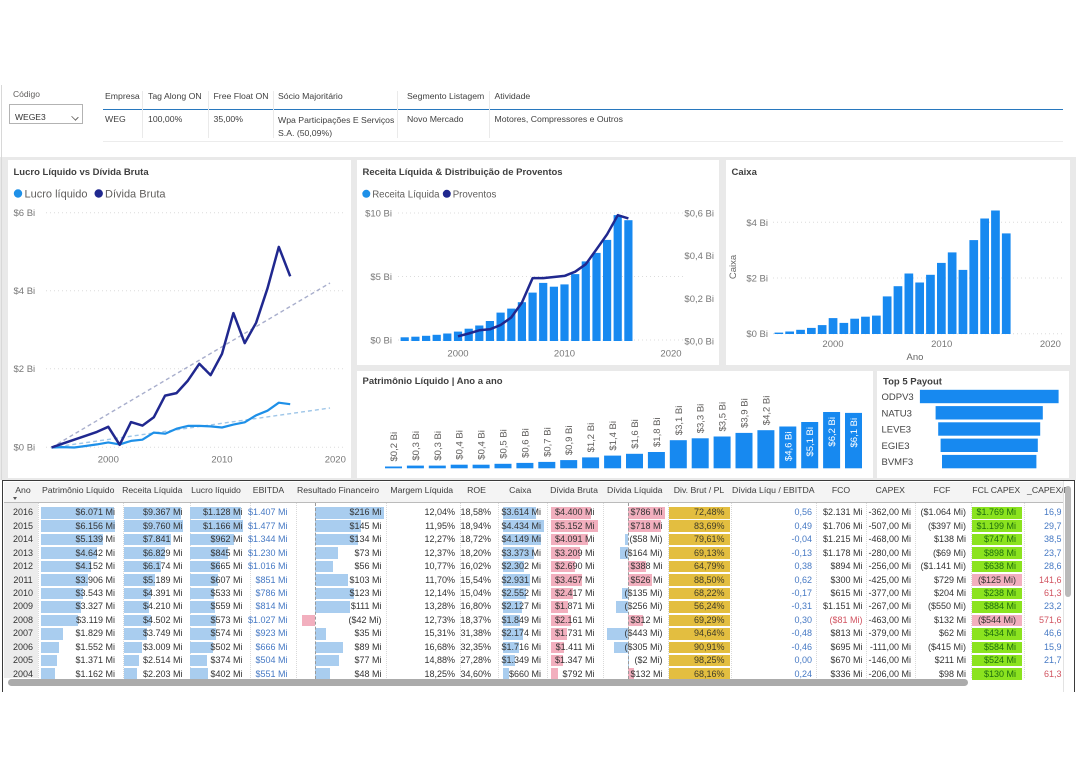 Image resolution: width=1076 pixels, height=772 pixels. What do you see at coordinates (679, 421) in the screenshot?
I see `svg-text: $3,1 Bi` at bounding box center [679, 421].